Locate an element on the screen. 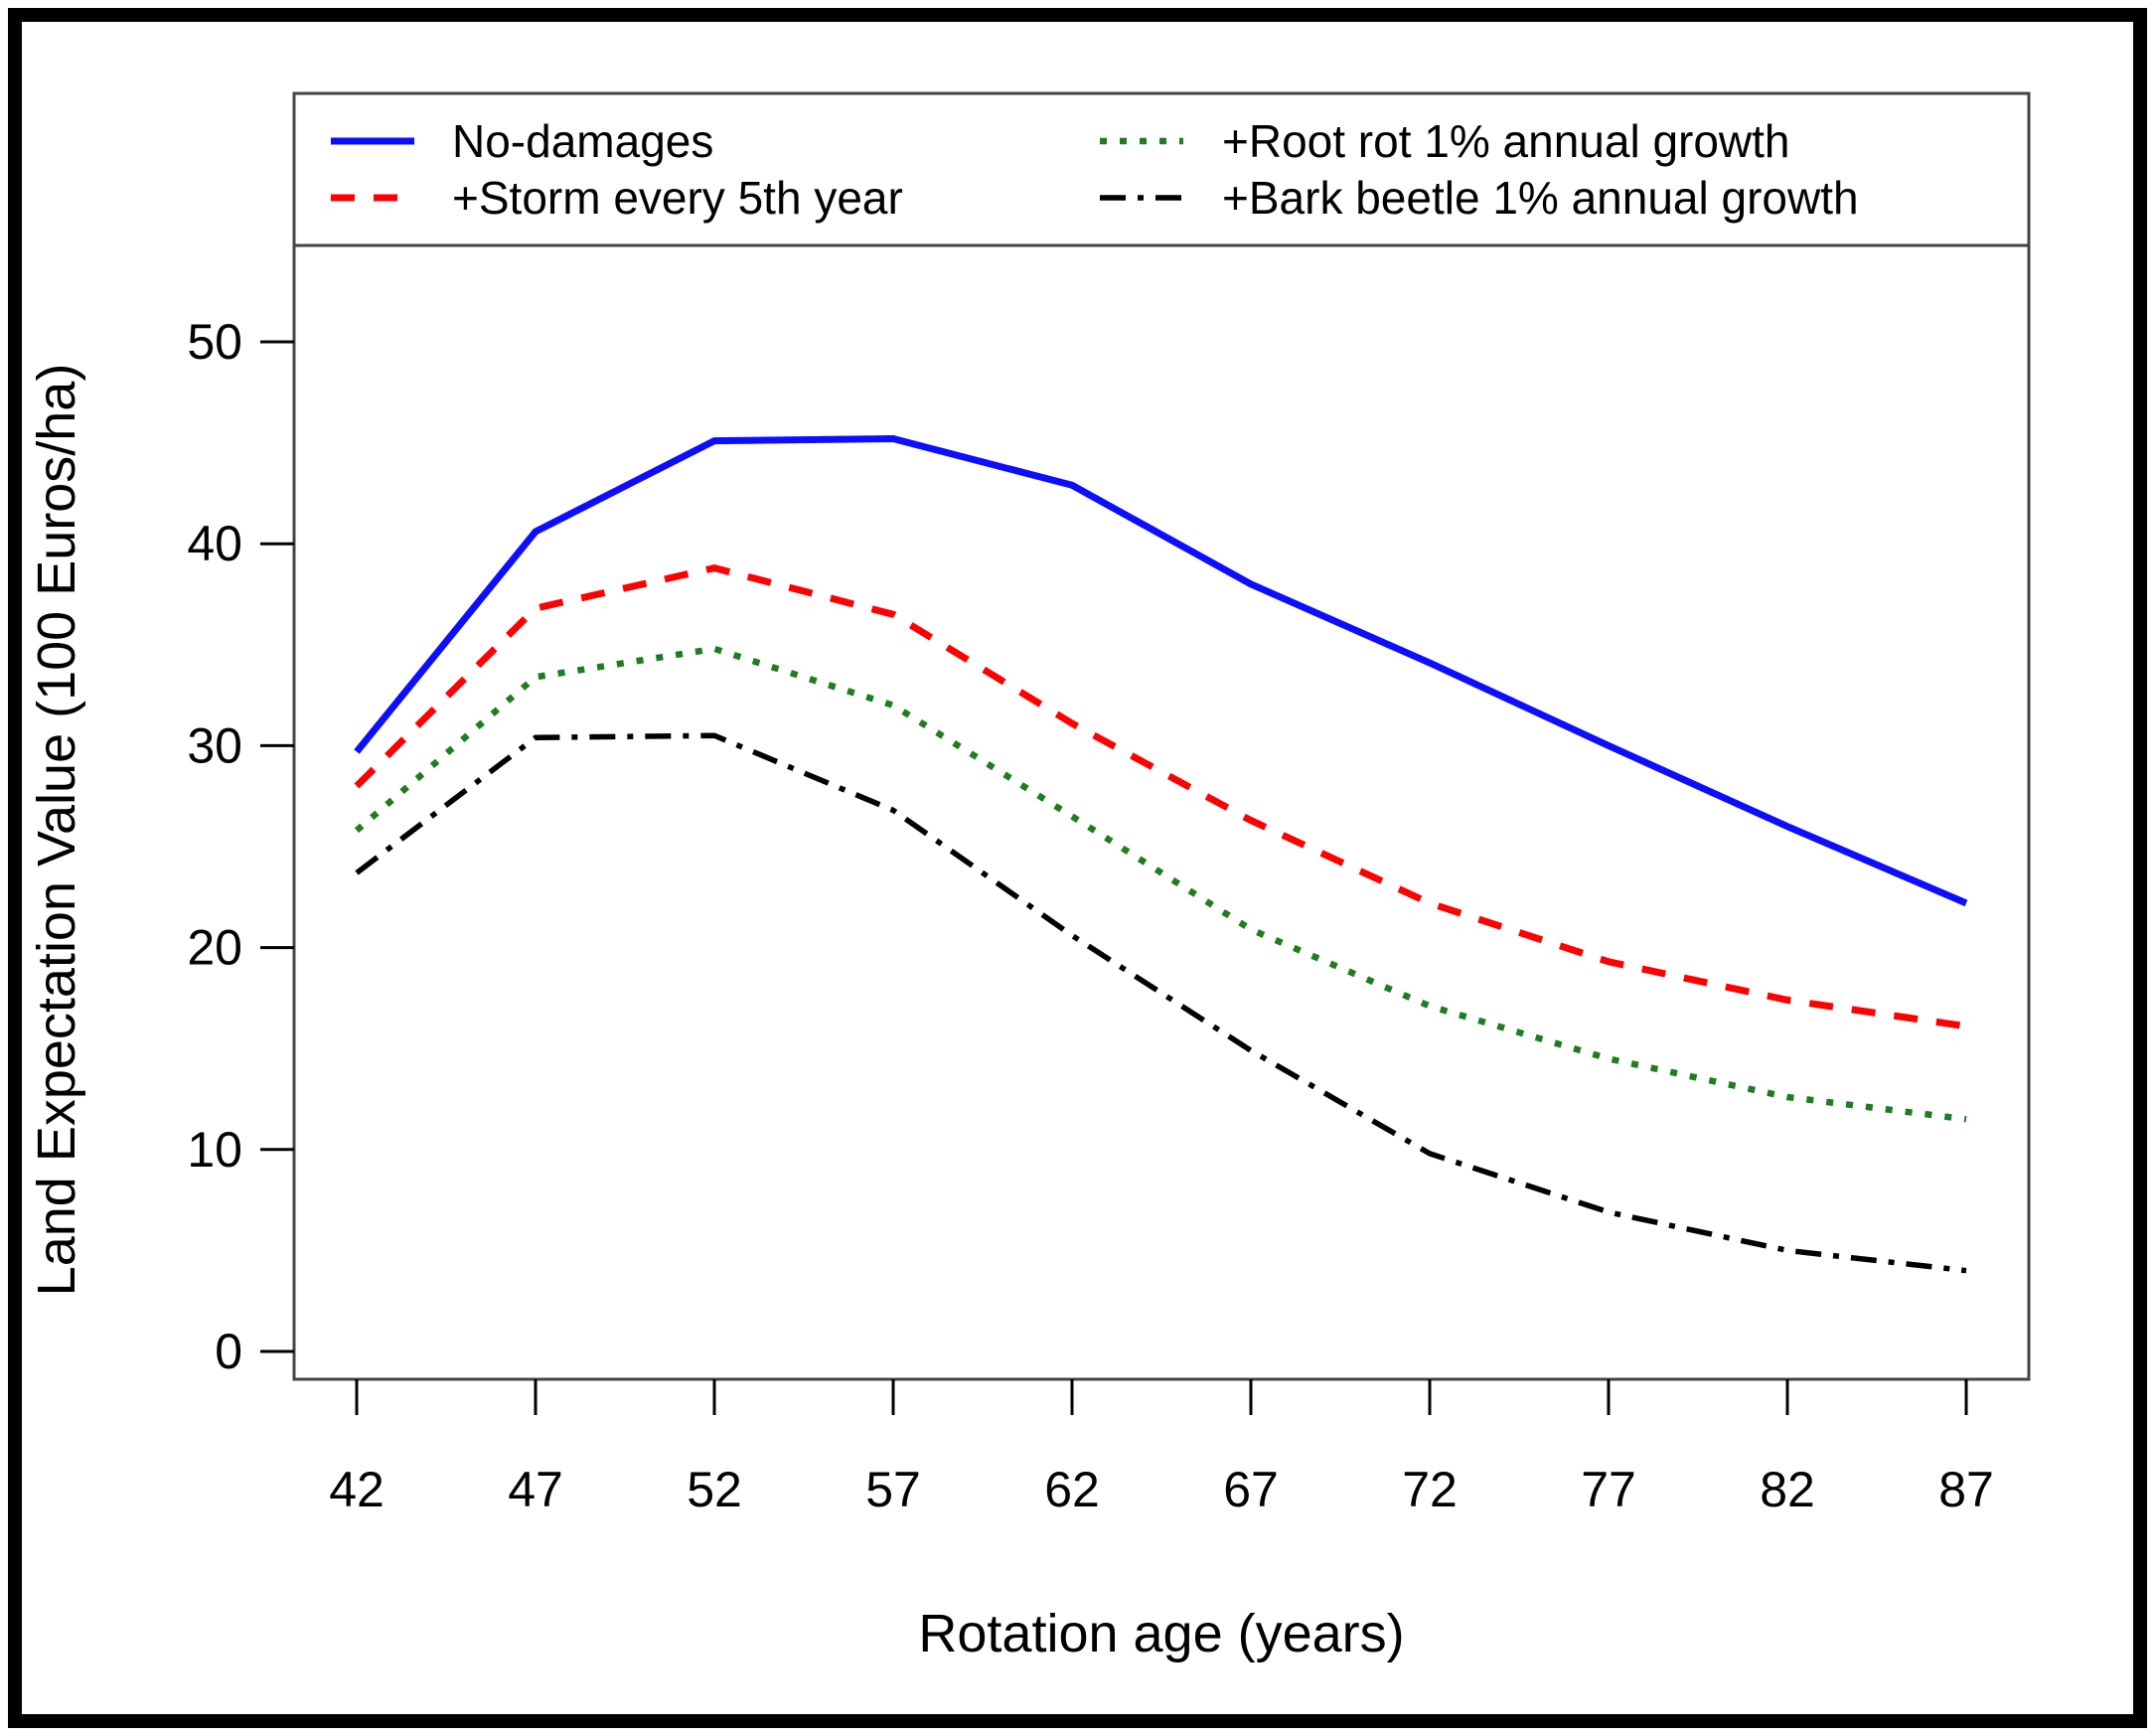 The height and width of the screenshot is (1736, 2155). x-tick-label: 67 is located at coordinates (1251, 1490).